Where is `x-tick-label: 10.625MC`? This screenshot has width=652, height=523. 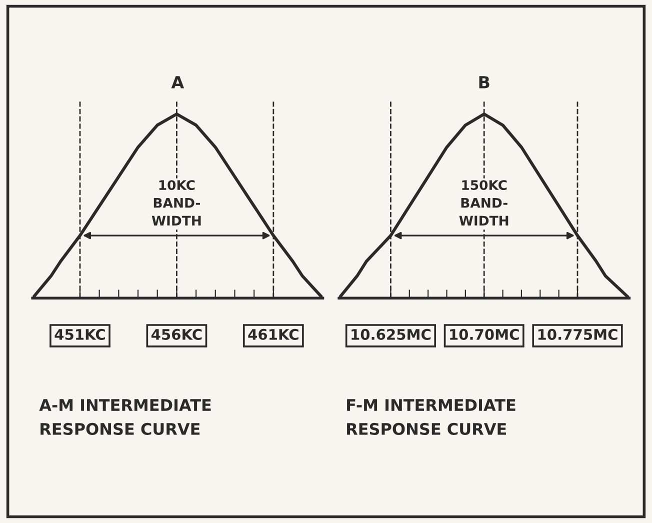
x-tick-label: 10.625MC is located at coordinates (391, 334).